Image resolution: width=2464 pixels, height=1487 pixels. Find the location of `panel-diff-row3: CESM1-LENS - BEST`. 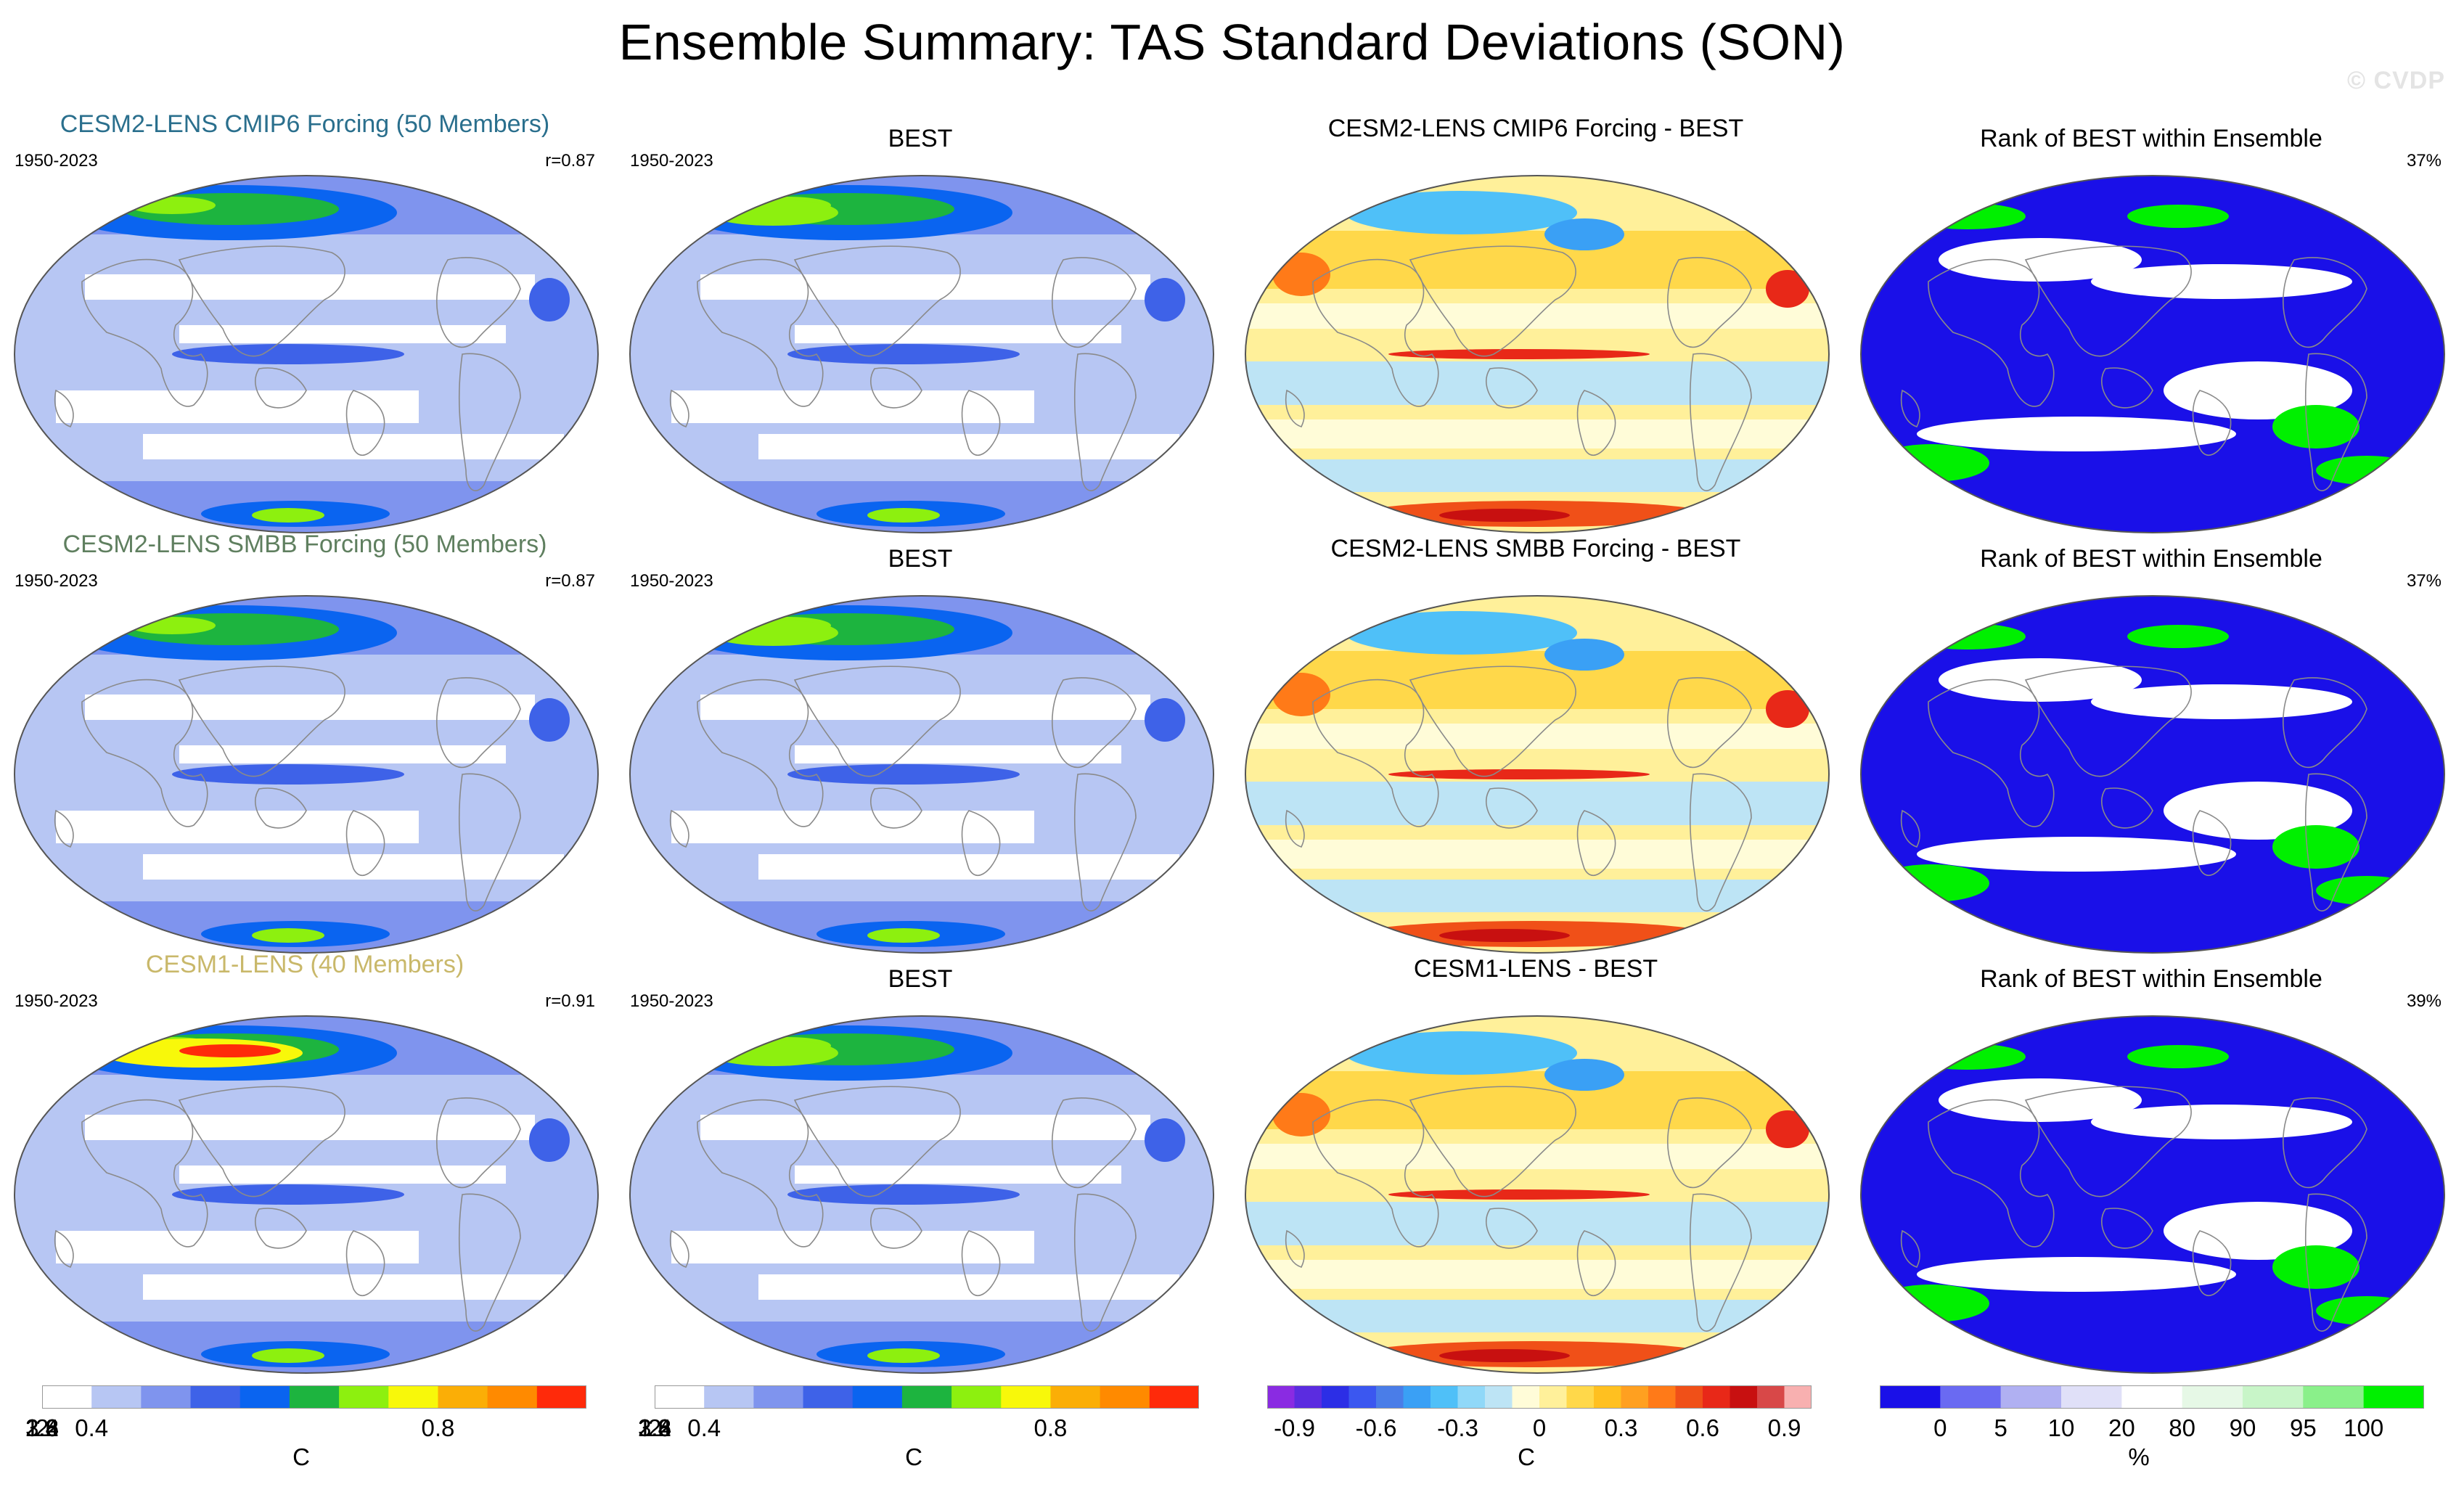

panel-diff-row3: CESM1-LENS - BEST is located at coordinates (1536, 1165).